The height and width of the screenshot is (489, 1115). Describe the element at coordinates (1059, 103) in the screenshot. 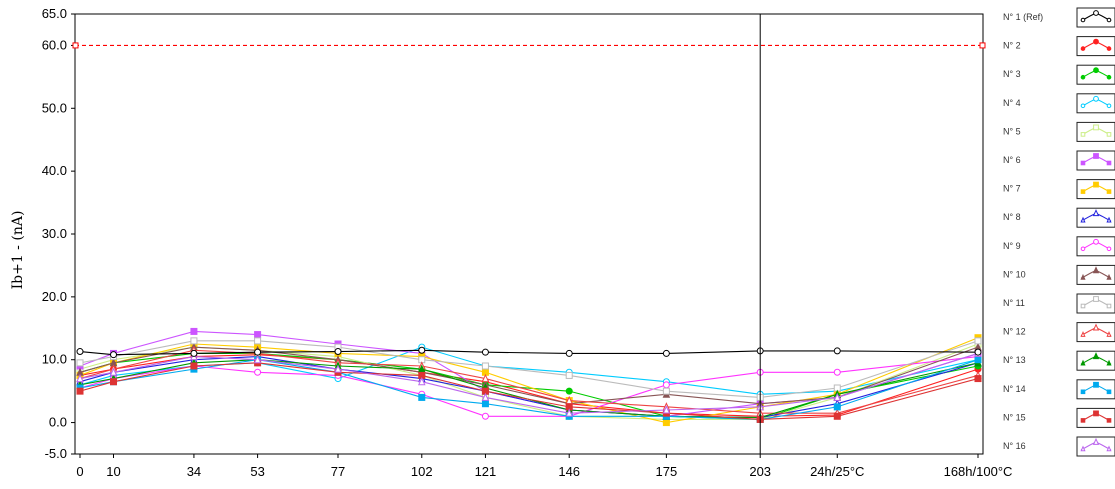

I see `legend-item: N° 4` at that location.